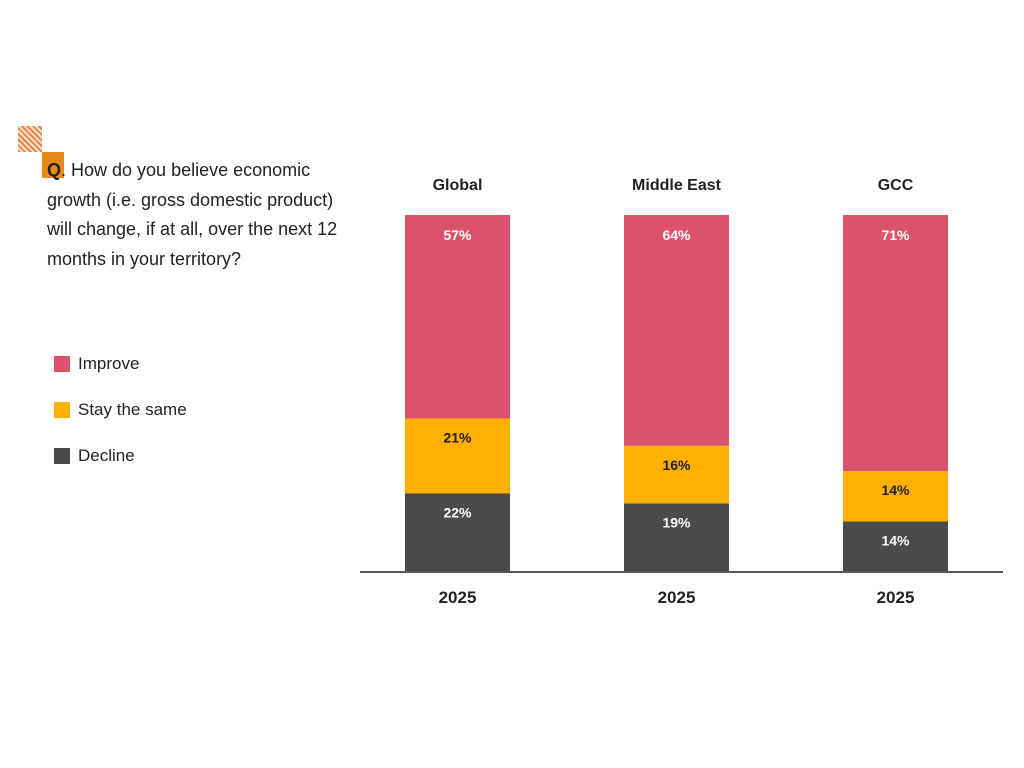 Image resolution: width=1024 pixels, height=768 pixels. I want to click on legend-item-improve: Improve, so click(120, 363).